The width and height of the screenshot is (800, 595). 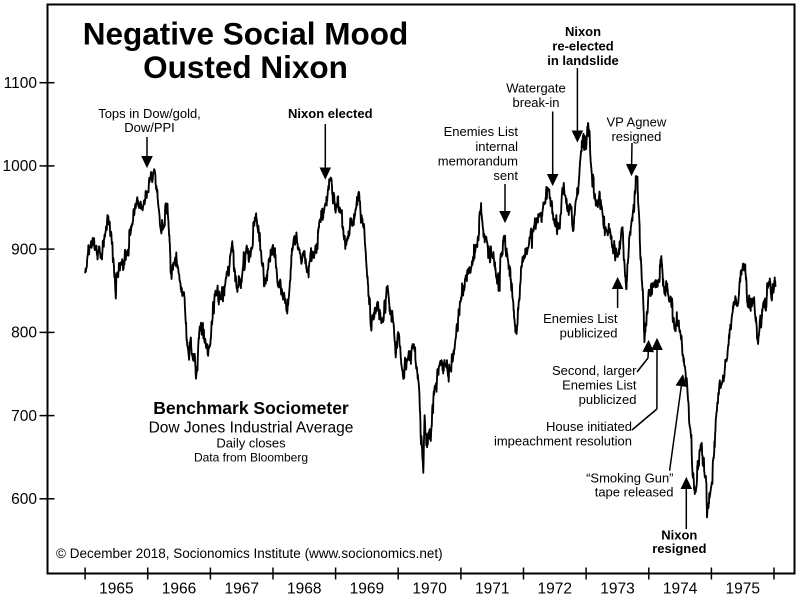 I want to click on svg-text: 1967, so click(x=241, y=588).